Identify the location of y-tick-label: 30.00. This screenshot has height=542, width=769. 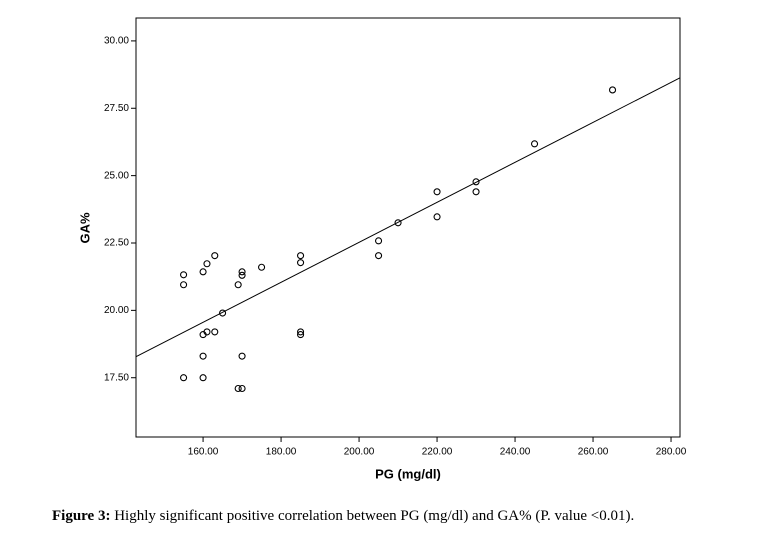
(116, 41).